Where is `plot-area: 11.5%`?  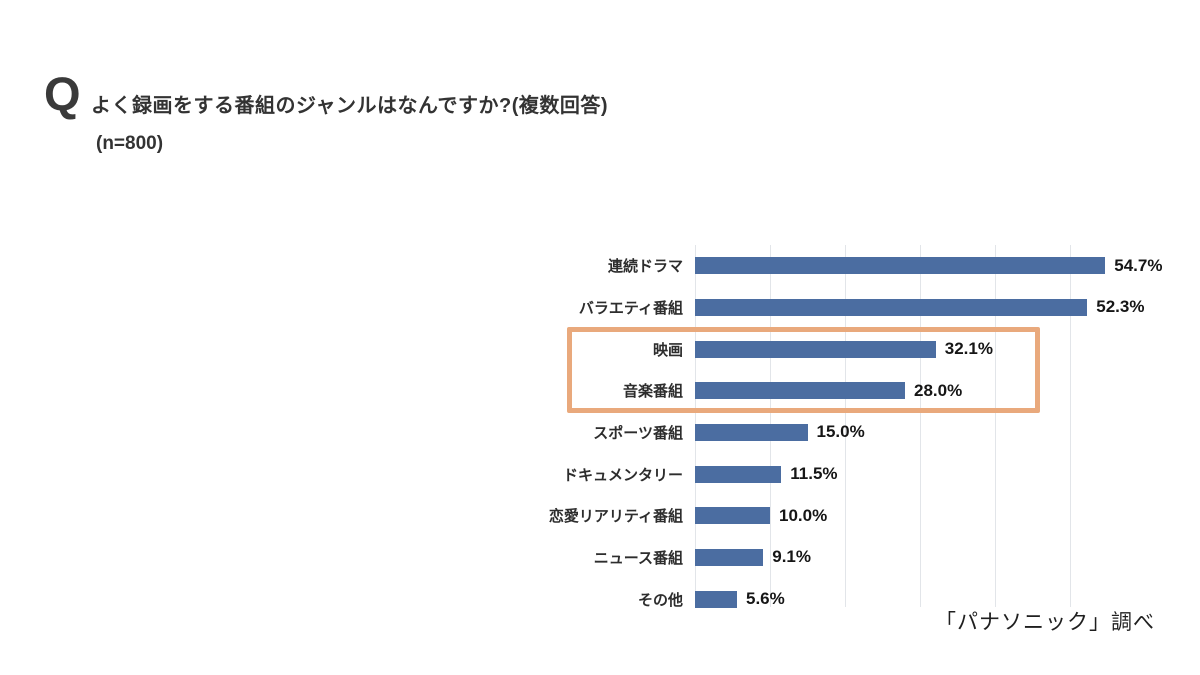
plot-area: 11.5% is located at coordinates (925, 474).